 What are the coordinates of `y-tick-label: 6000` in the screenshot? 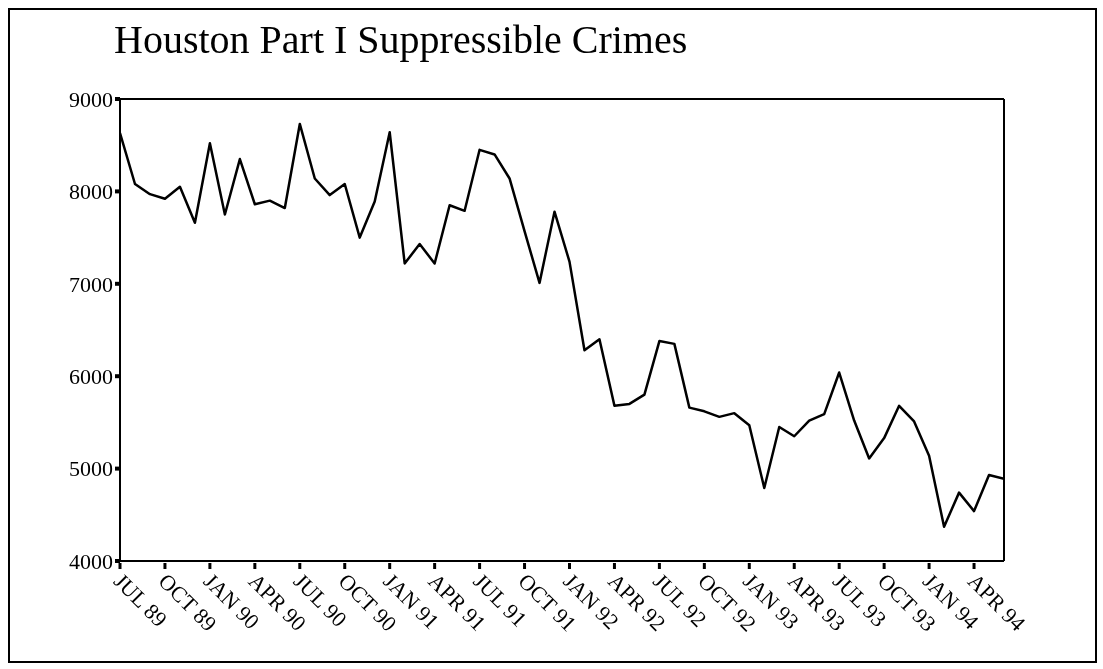 It's located at (91, 377).